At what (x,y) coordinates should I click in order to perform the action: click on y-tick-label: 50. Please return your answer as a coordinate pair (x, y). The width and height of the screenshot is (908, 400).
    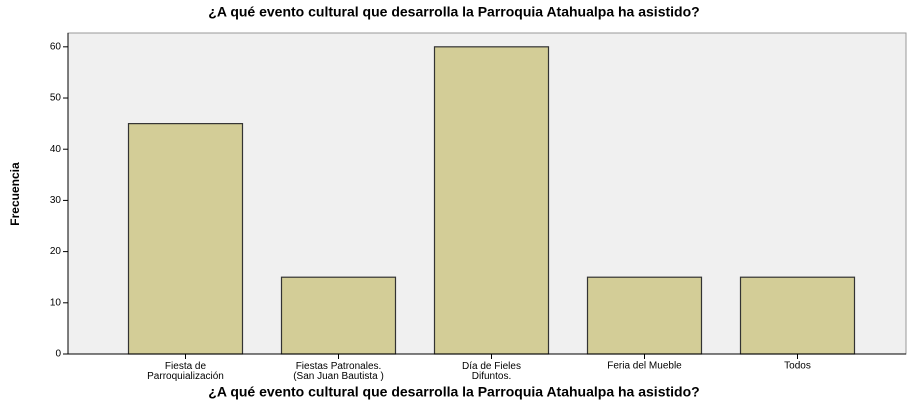
    Looking at the image, I should click on (56, 98).